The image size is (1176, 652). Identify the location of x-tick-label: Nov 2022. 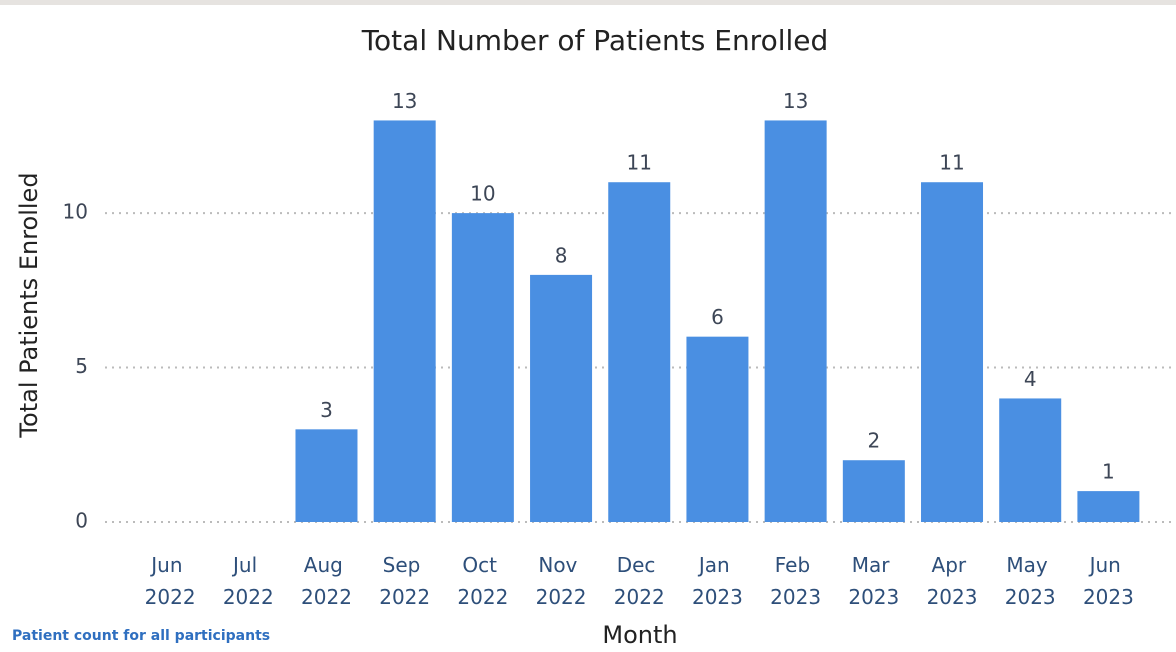
(561, 581).